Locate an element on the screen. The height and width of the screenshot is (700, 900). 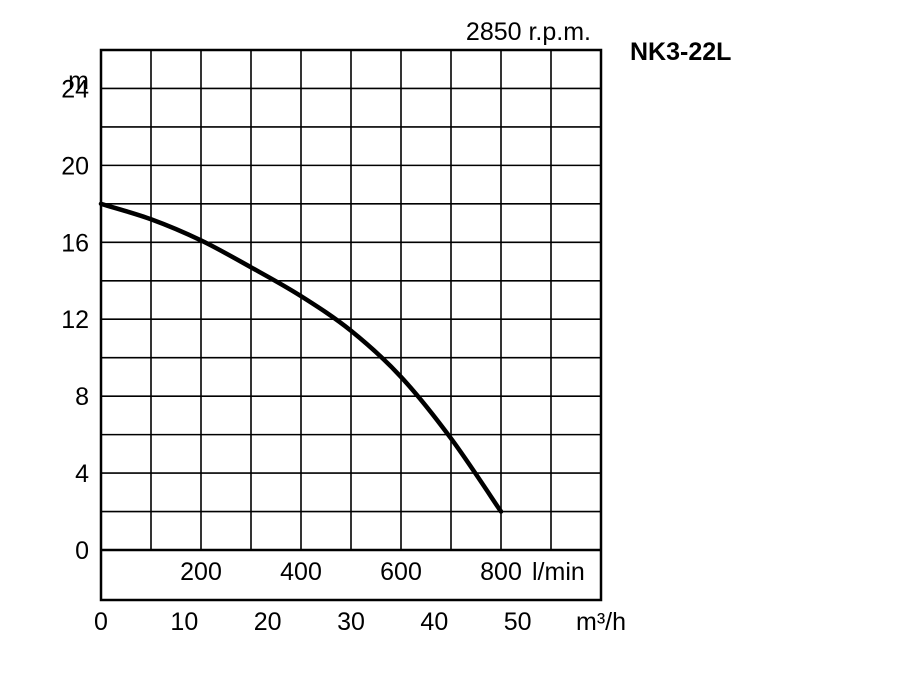
x-tick-label-m3h: 10 is located at coordinates (184, 622).